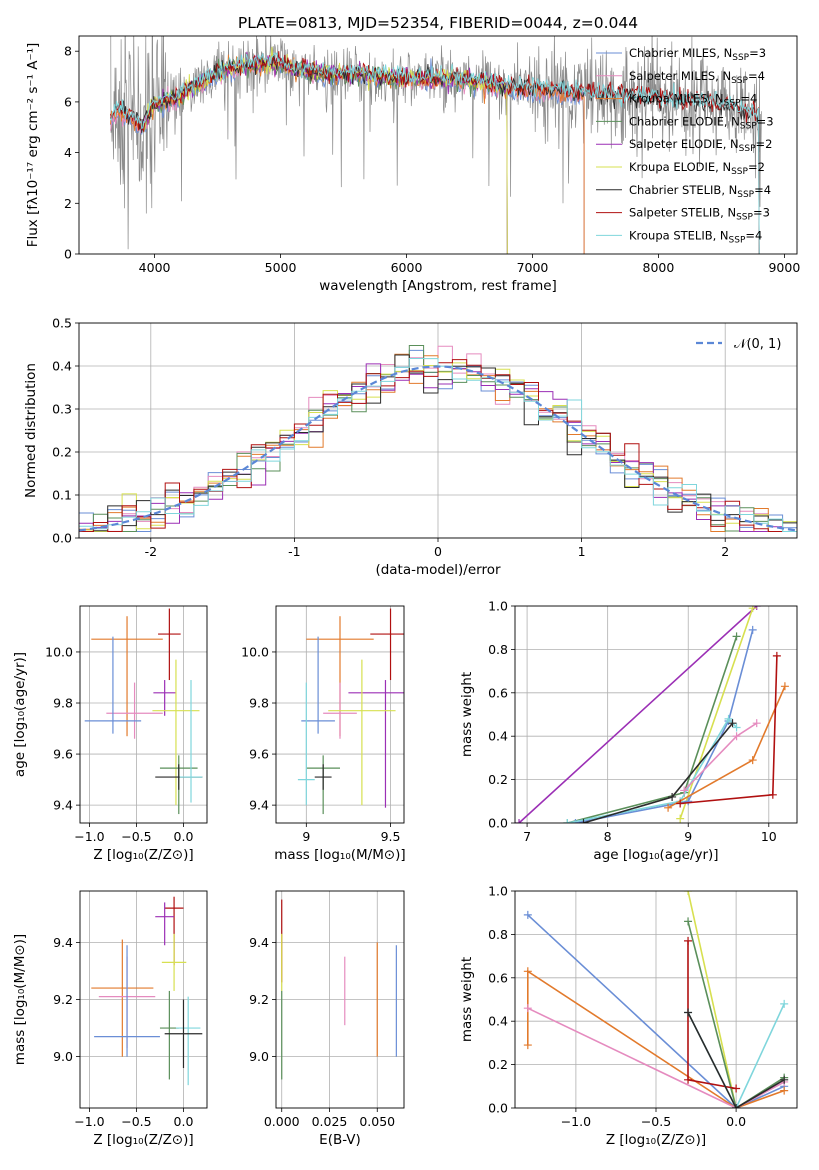  What do you see at coordinates (697, 54) in the screenshot?
I see `legend-label: Chabrier MILES, NSSP=3` at bounding box center [697, 54].